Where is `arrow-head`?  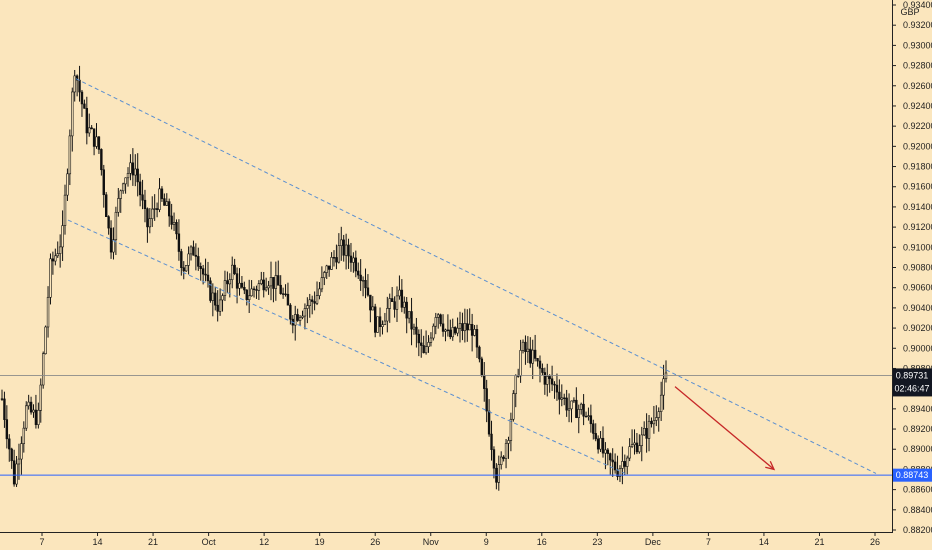 arrow-head is located at coordinates (770, 465).